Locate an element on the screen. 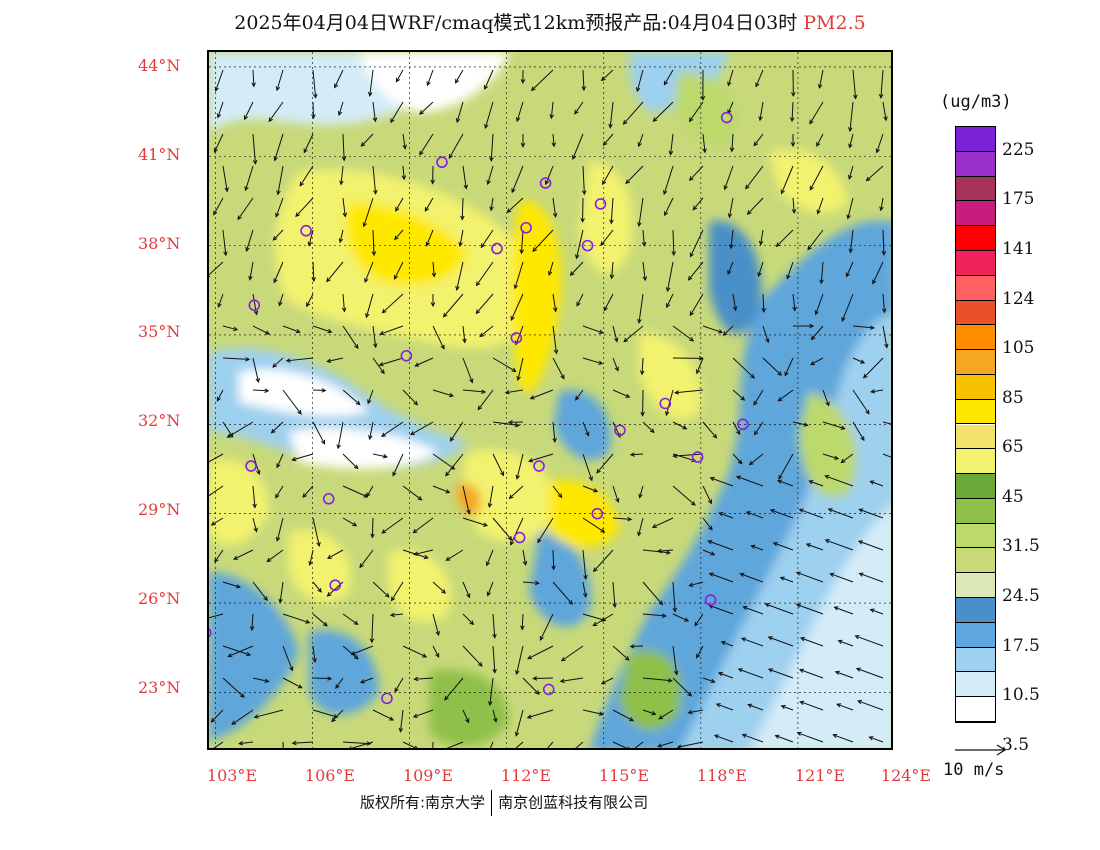 Image resolution: width=1100 pixels, height=850 pixels. lat-label-44: 44°N is located at coordinates (159, 65).